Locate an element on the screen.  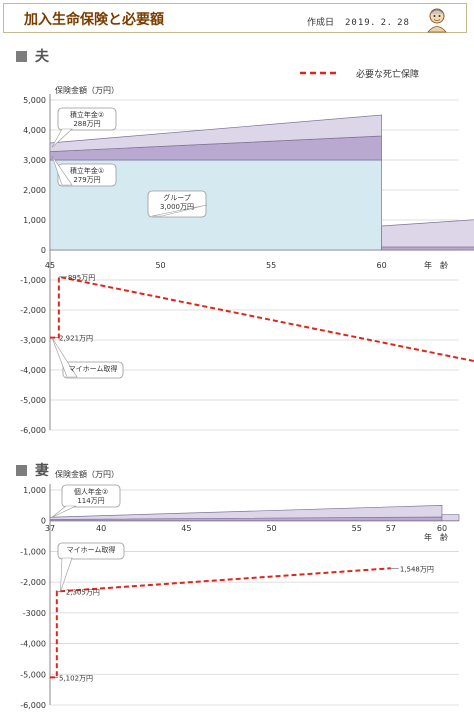
section-wife-label: 妻 is located at coordinates (42, 471).